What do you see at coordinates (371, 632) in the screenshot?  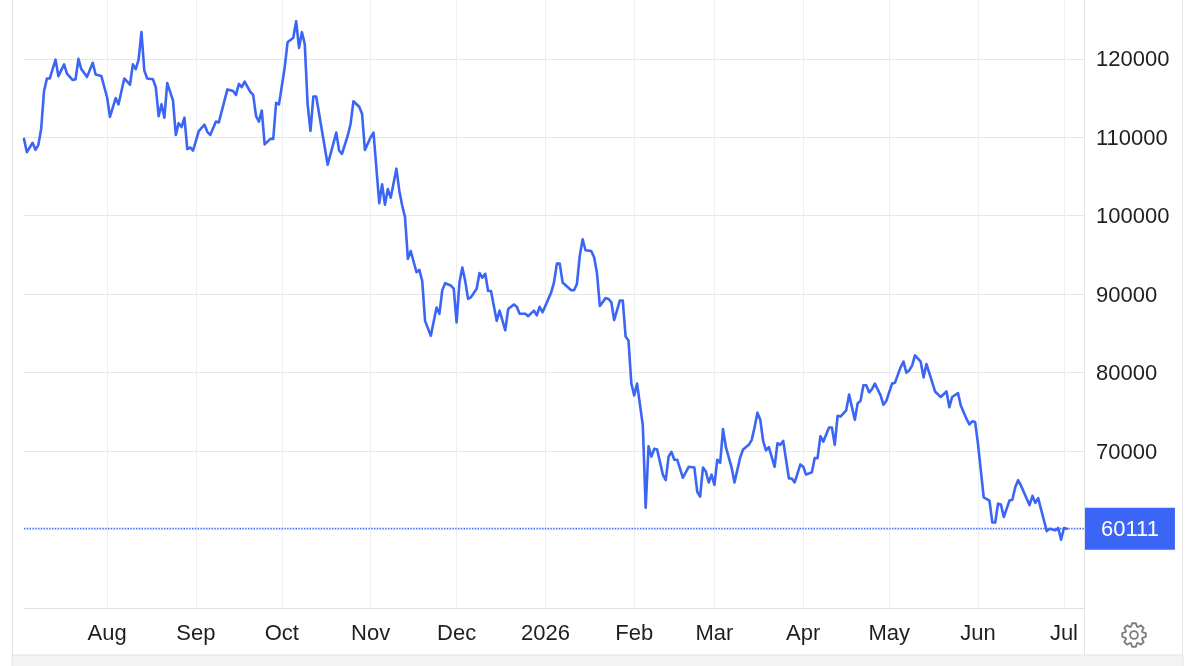 I see `x-tick-label: Nov` at bounding box center [371, 632].